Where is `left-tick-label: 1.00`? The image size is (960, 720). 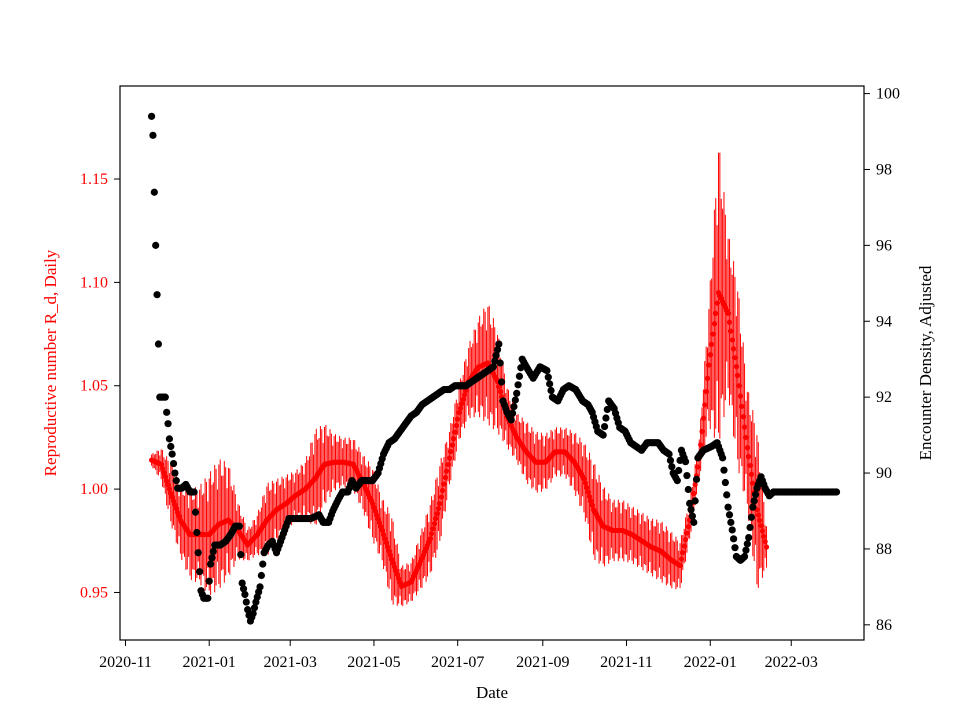 left-tick-label: 1.00 is located at coordinates (94, 489).